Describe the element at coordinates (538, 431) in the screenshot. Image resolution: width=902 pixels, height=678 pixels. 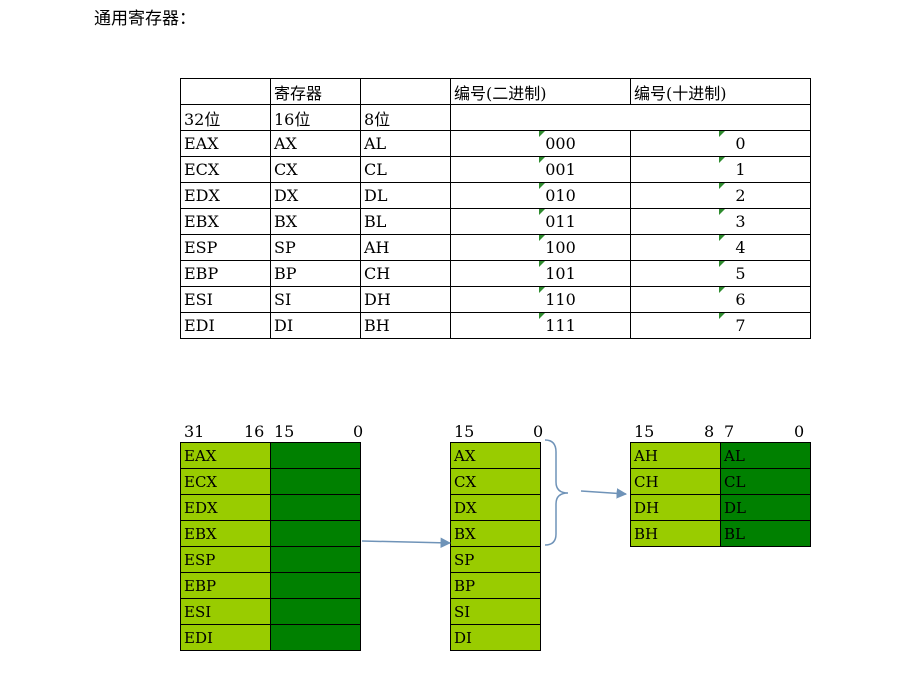
I see `bit-label-0: 0` at that location.